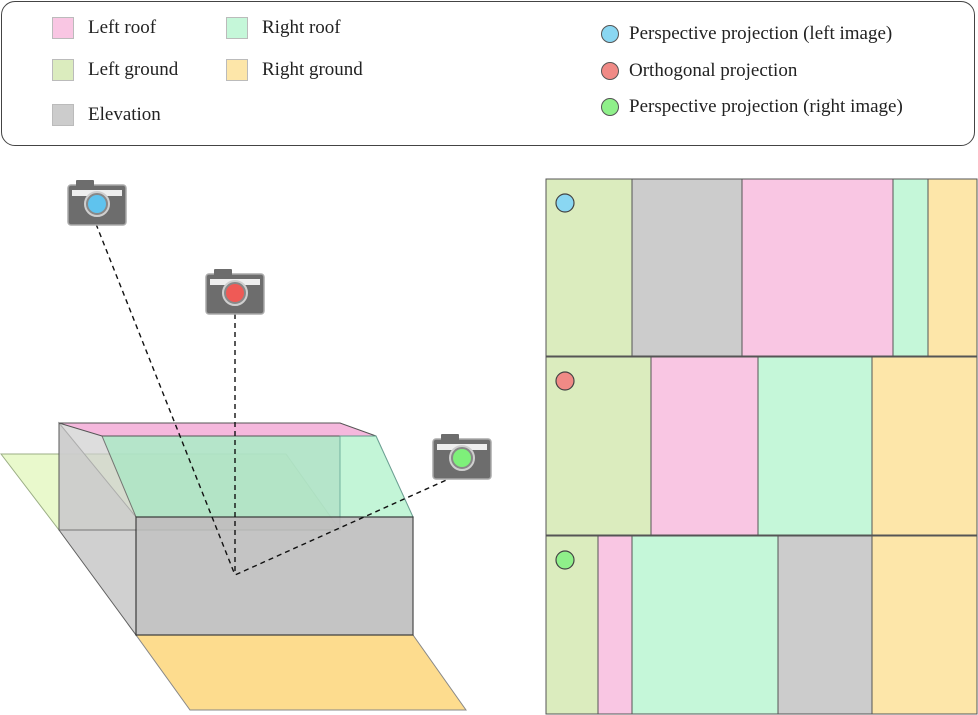 The width and height of the screenshot is (978, 715). What do you see at coordinates (376, 476) in the screenshot?
I see `right-side-face` at bounding box center [376, 476].